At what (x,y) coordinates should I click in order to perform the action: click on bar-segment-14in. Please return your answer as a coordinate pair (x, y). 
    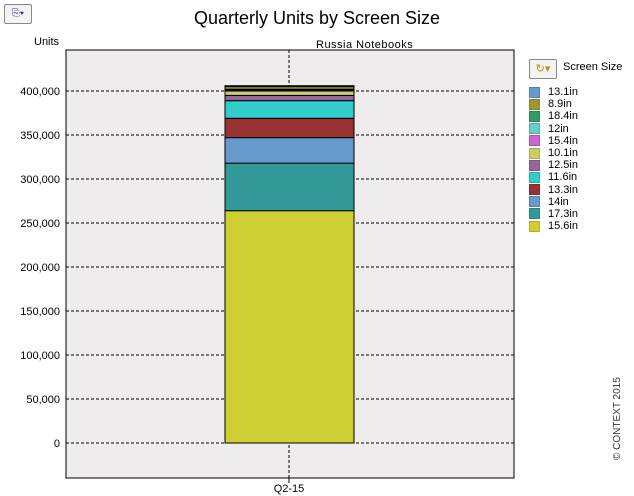
    Looking at the image, I should click on (289, 150).